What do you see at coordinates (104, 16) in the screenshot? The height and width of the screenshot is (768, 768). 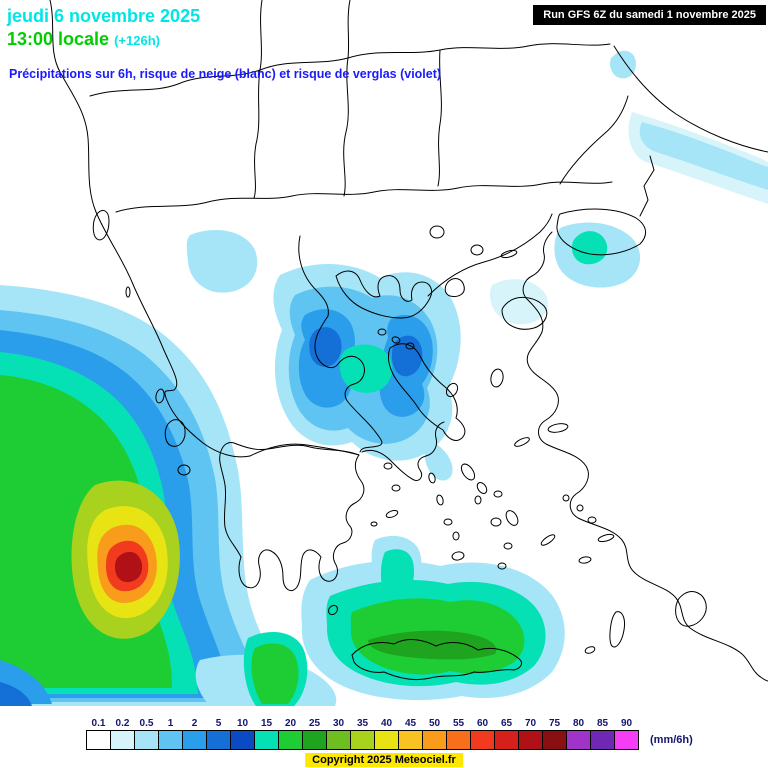 I see `date-line: jeudi 6 novembre 2025` at bounding box center [104, 16].